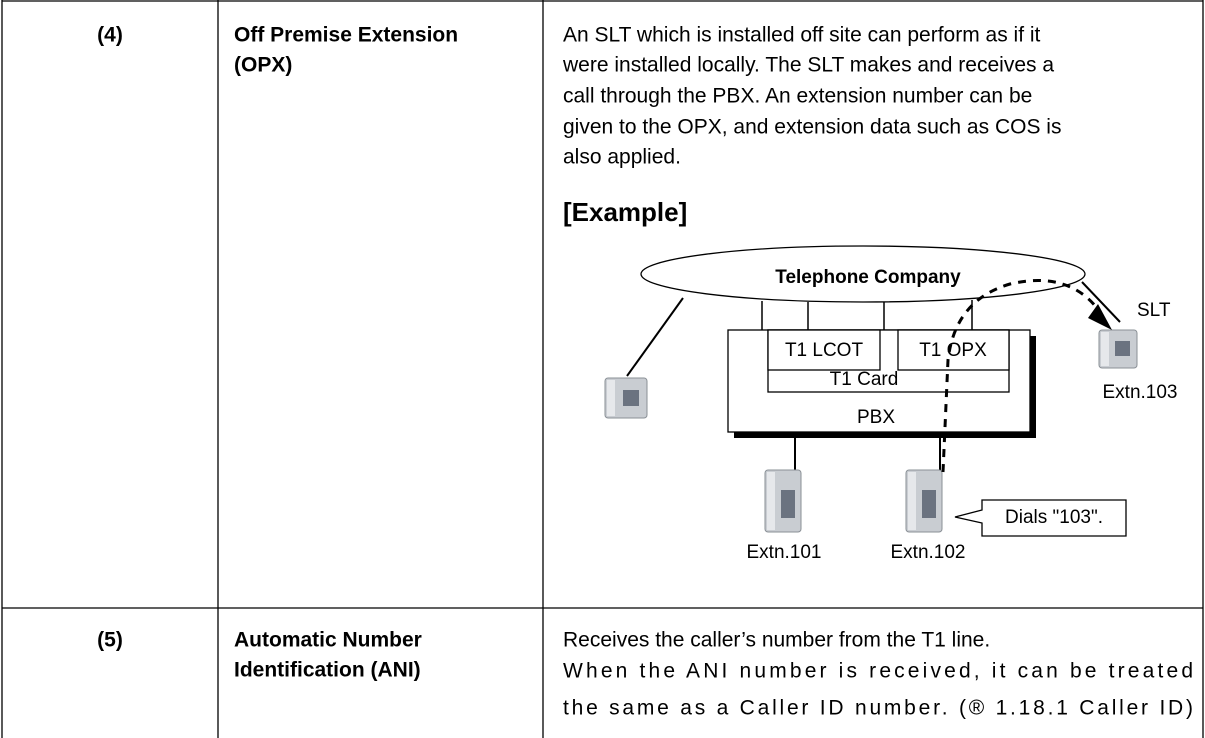 The image size is (1205, 738). What do you see at coordinates (1021, 376) in the screenshot?
I see `call-path` at bounding box center [1021, 376].